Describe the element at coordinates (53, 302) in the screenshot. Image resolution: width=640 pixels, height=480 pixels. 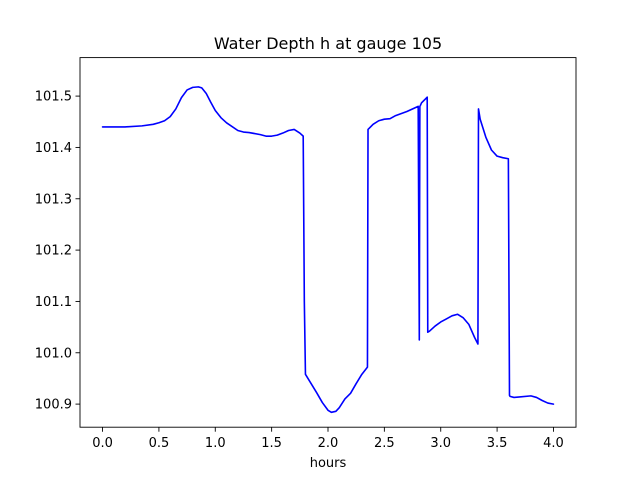
I see `y-tick-label: 101.1` at that location.